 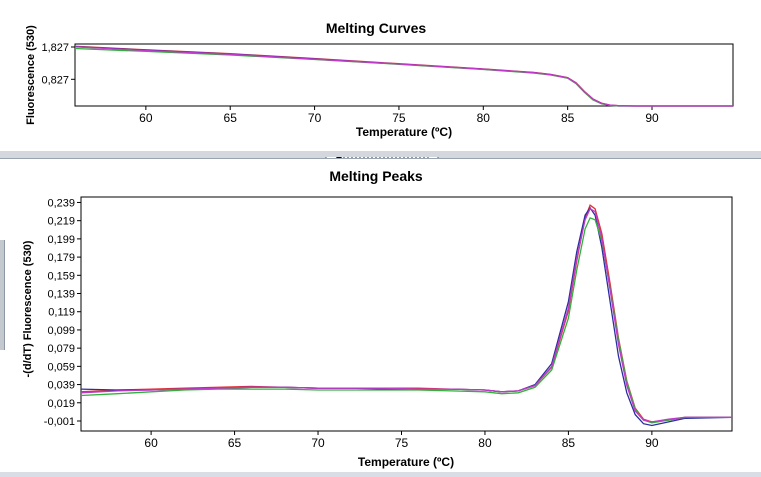 What do you see at coordinates (61, 276) in the screenshot?
I see `y-tick-label: 0,159` at bounding box center [61, 276].